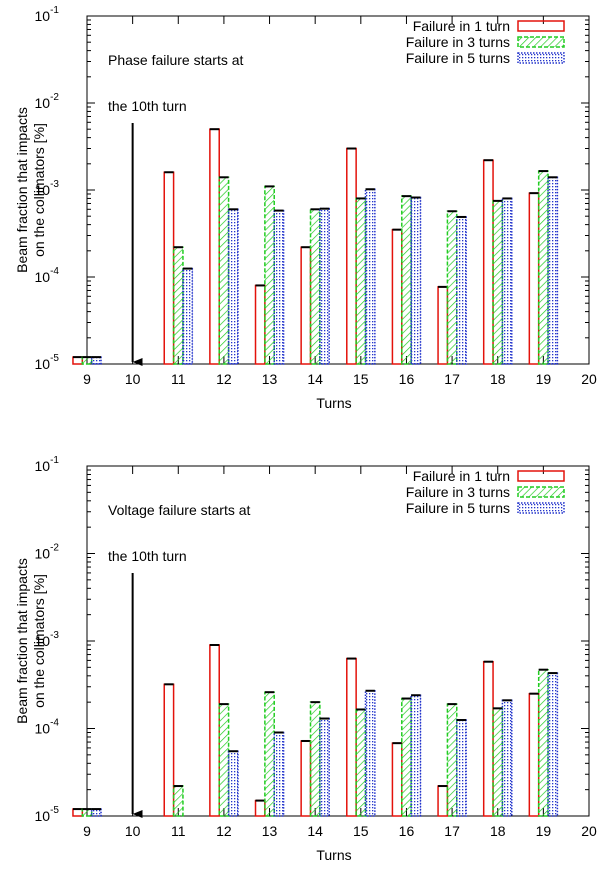 This screenshot has width=601, height=869. What do you see at coordinates (498, 379) in the screenshot?
I see `x-tick-label: 18` at bounding box center [498, 379].